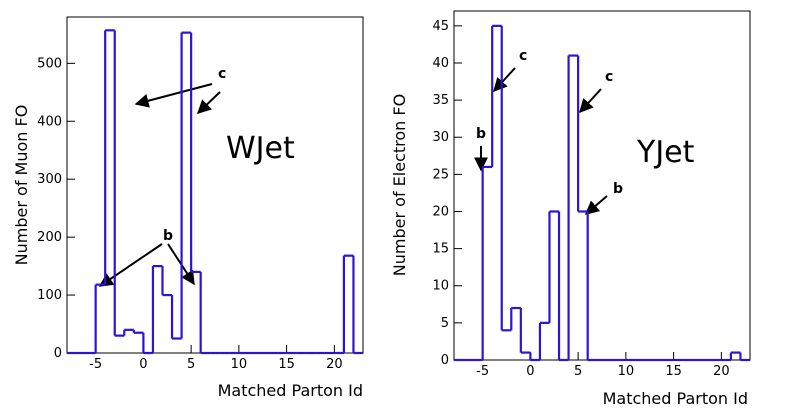  What do you see at coordinates (440, 249) in the screenshot?
I see `yjet-y-tick-label: 15` at bounding box center [440, 249].